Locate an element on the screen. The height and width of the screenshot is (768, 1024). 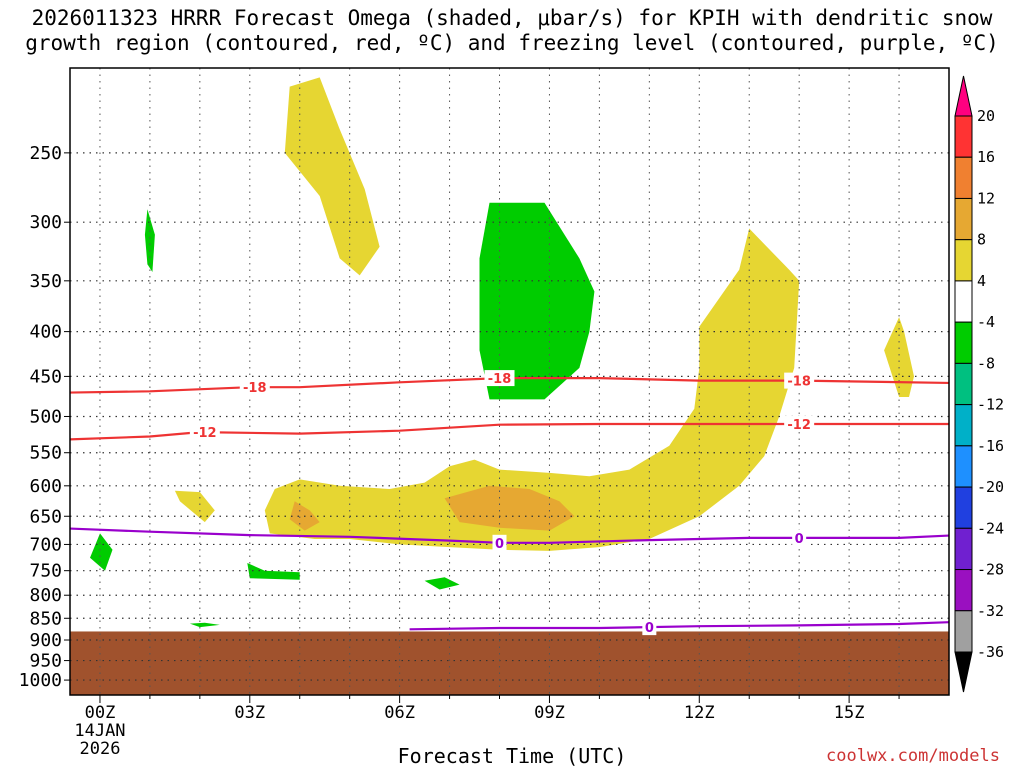
colorbar-label-13: -36 is located at coordinates (990, 652).